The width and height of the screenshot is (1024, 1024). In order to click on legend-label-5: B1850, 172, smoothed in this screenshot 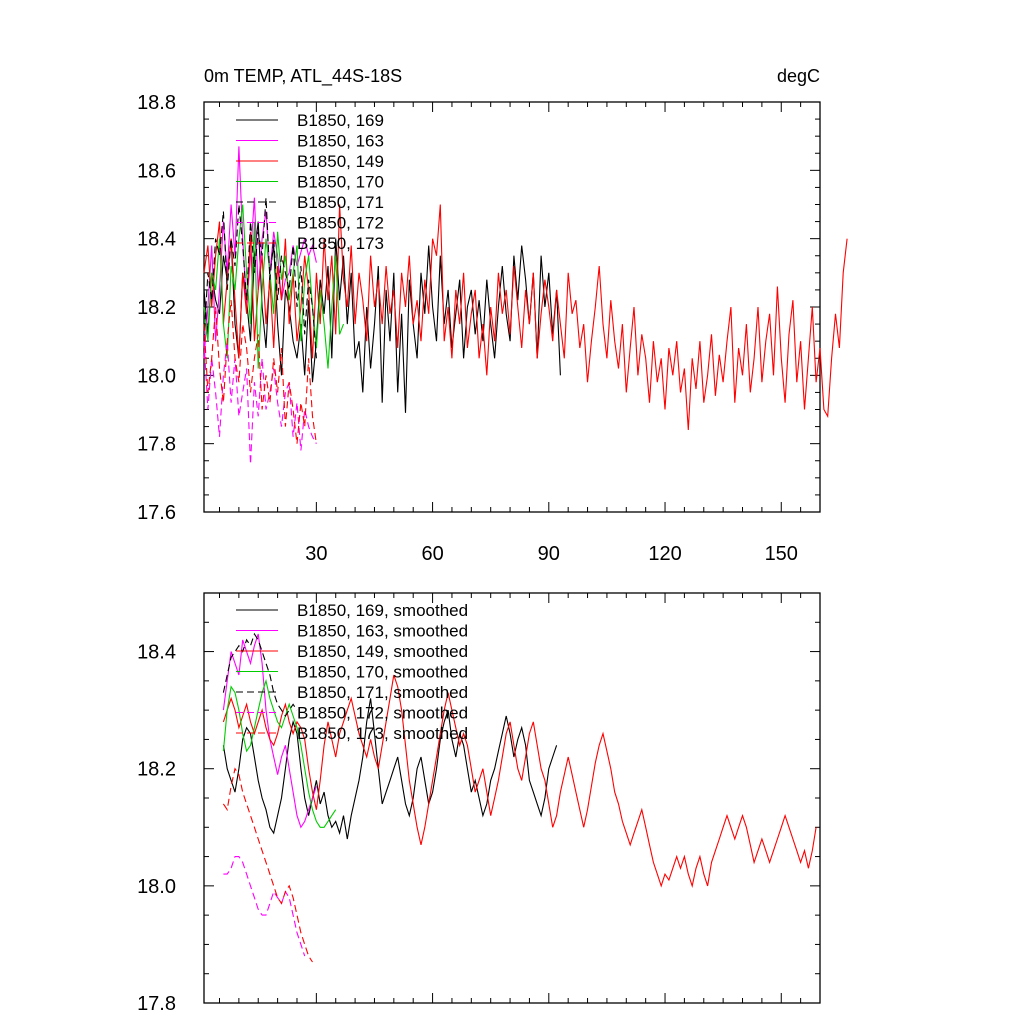, I will do `click(382, 713)`.